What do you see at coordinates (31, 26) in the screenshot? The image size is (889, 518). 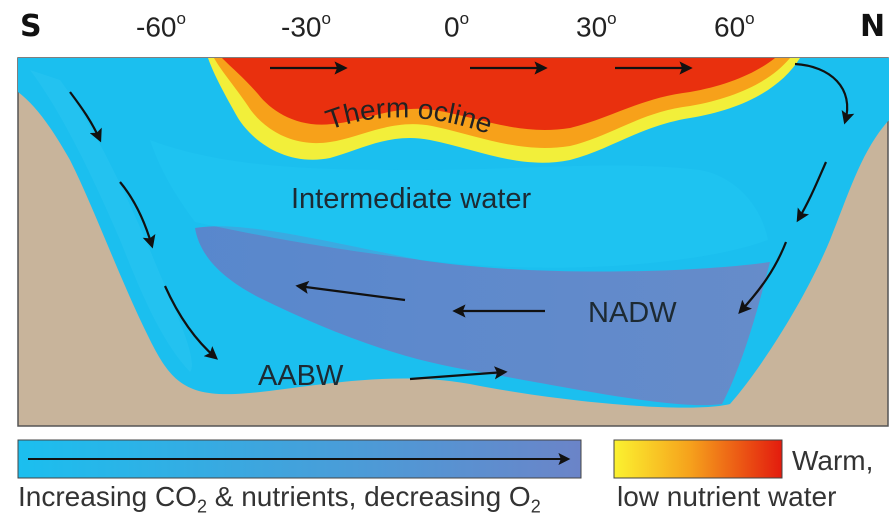 I see `south-label: S` at bounding box center [31, 26].